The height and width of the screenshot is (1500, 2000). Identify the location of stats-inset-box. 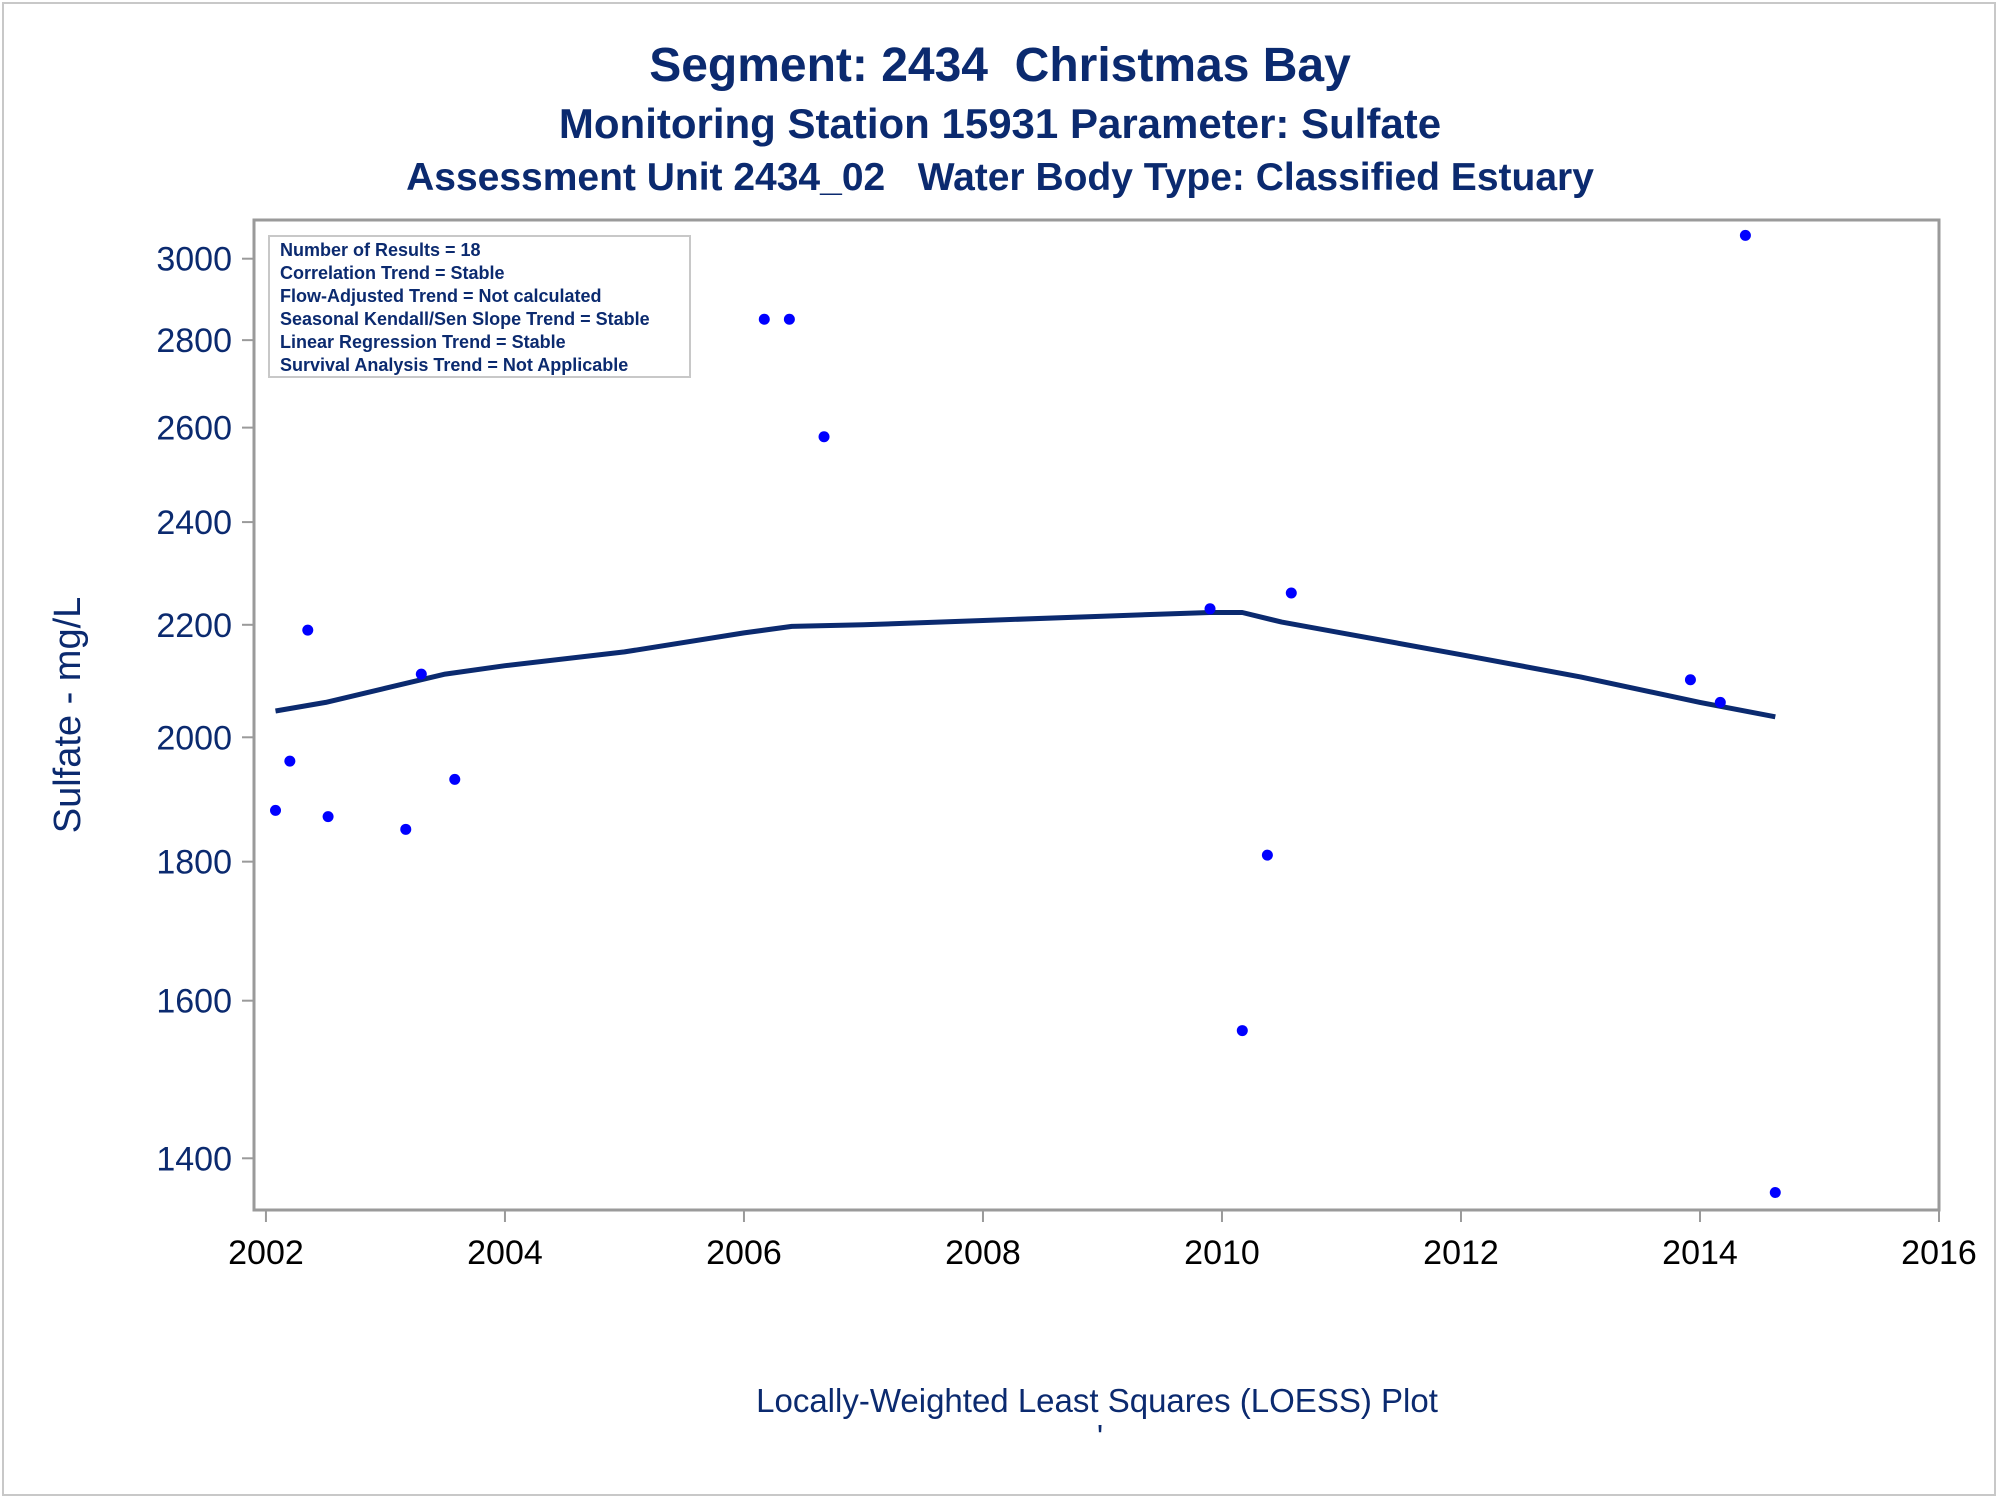
(479, 306).